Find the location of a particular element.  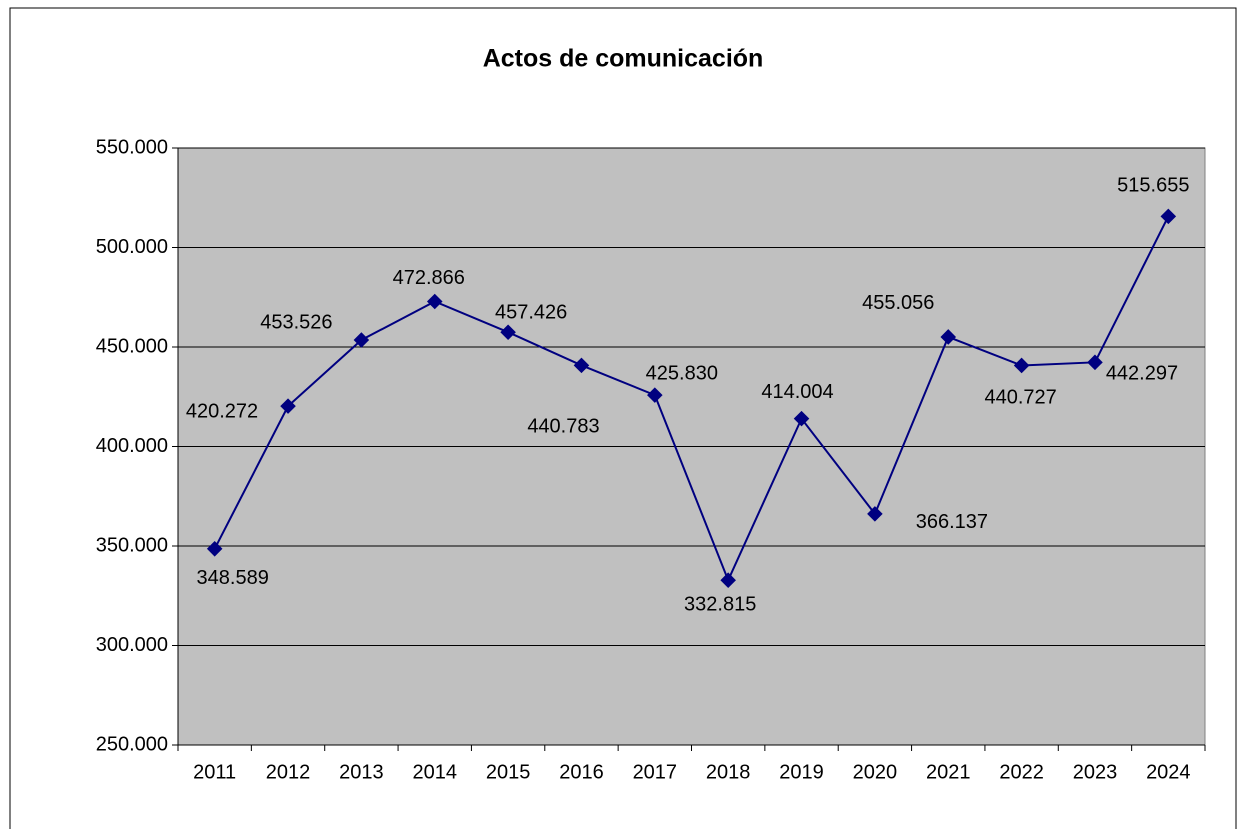

data-label: 455.056 is located at coordinates (898, 303).